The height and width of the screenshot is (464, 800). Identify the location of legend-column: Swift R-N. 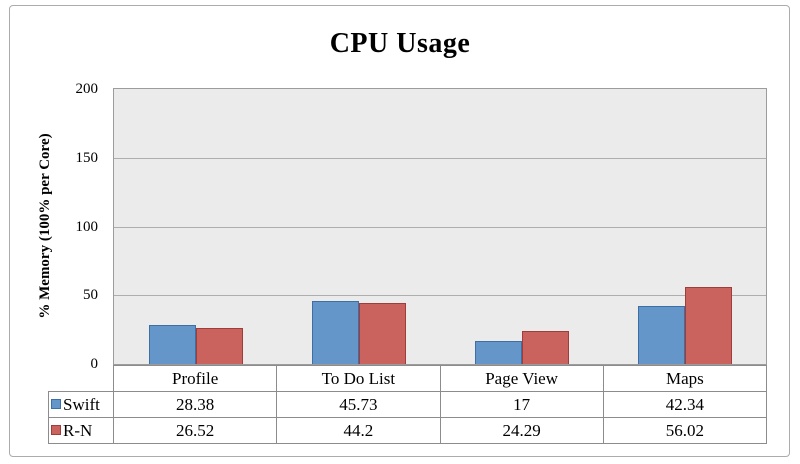
(81, 417).